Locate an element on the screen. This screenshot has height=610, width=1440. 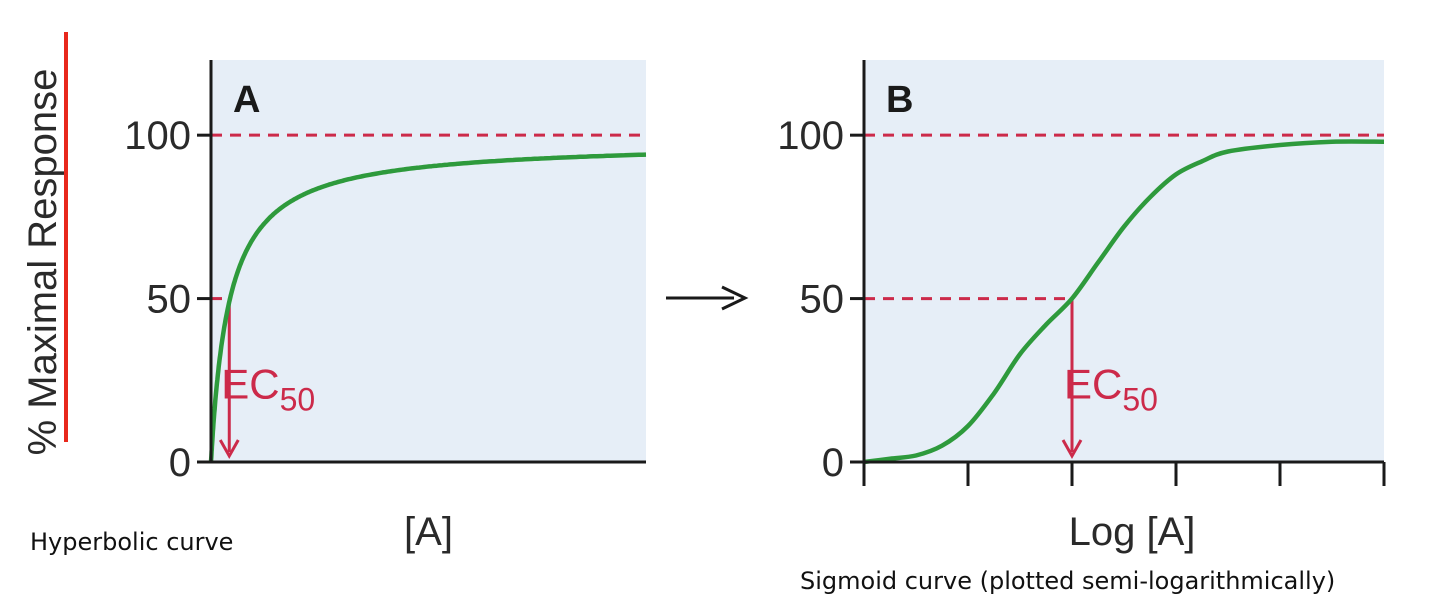
panel-label: A is located at coordinates (246, 100).